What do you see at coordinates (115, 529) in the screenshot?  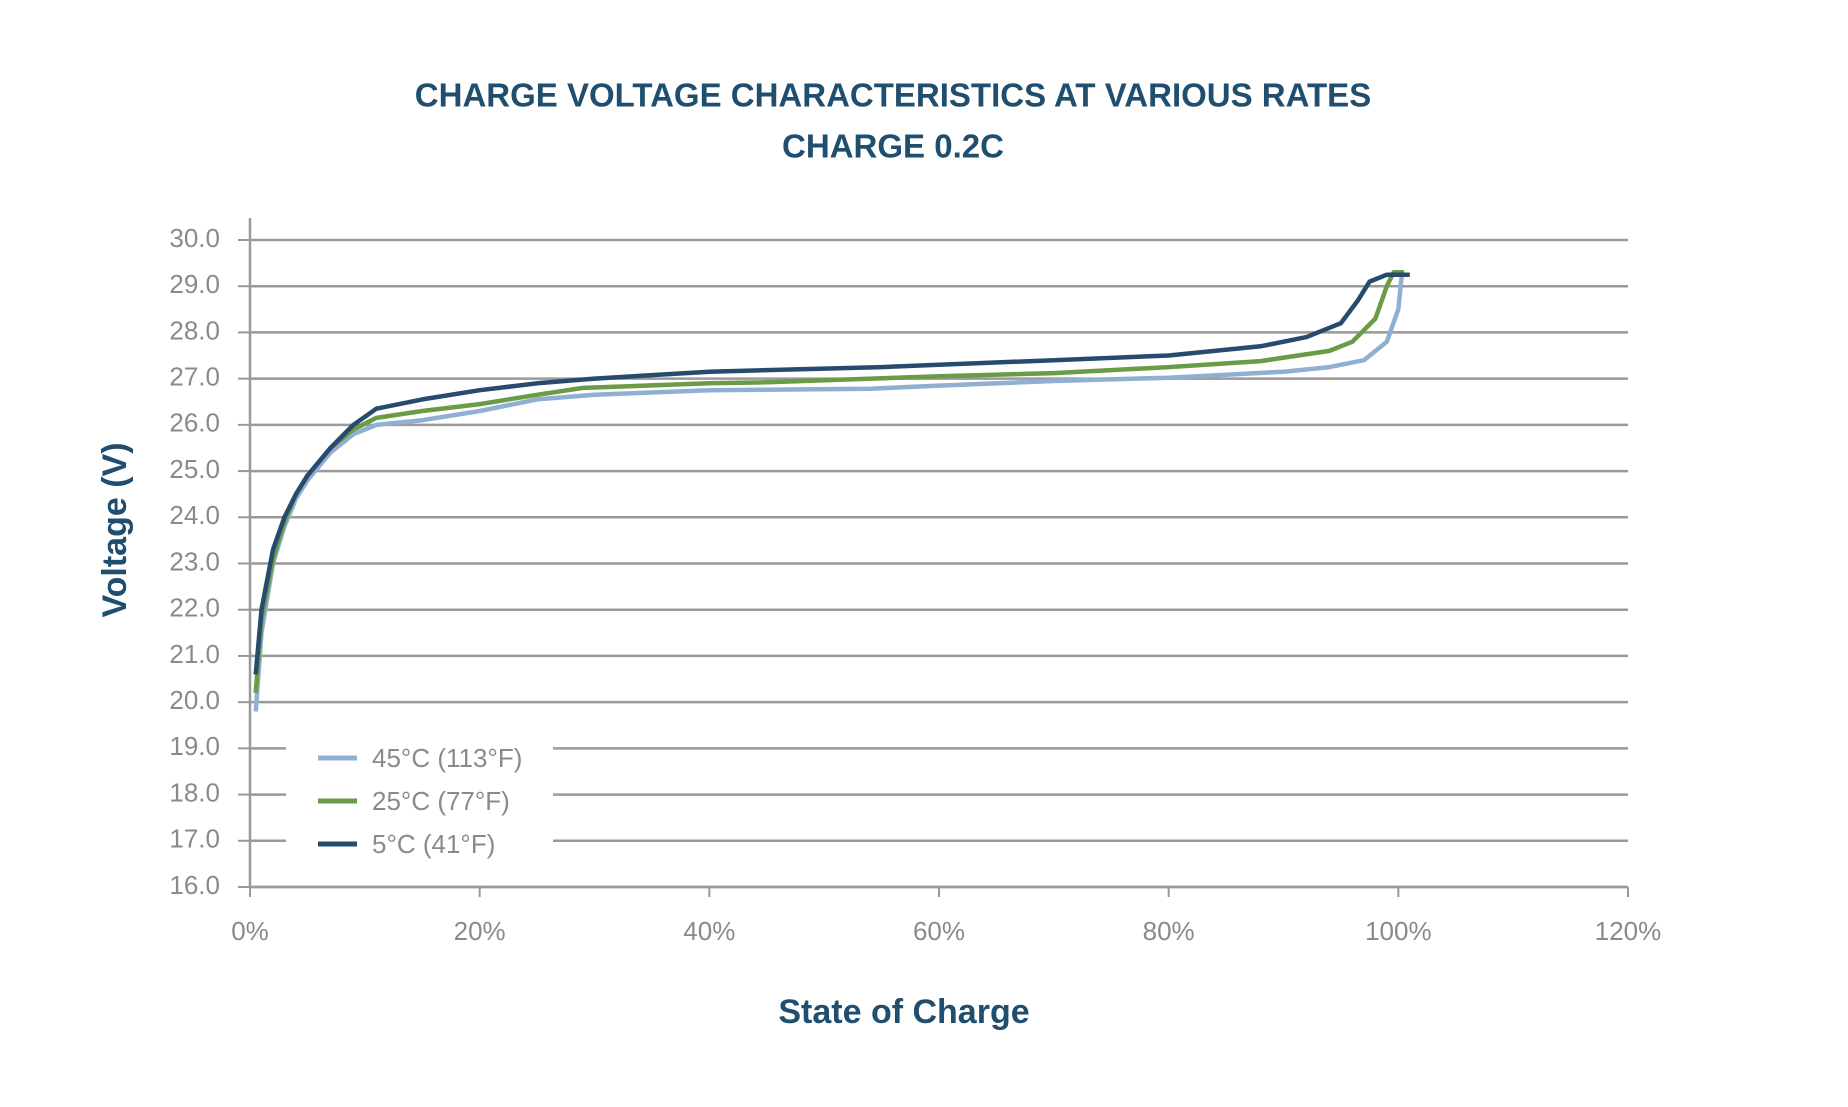 I see `y-axis-label: Voltage (V)` at bounding box center [115, 529].